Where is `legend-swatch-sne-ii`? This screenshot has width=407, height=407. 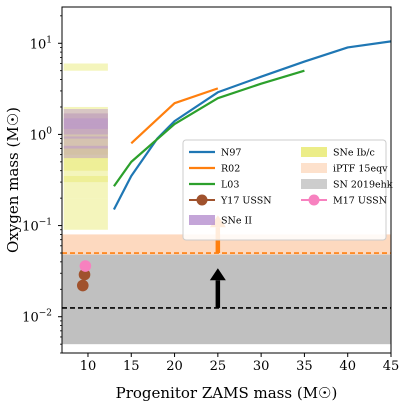 legend-swatch-sne-ii is located at coordinates (202, 220).